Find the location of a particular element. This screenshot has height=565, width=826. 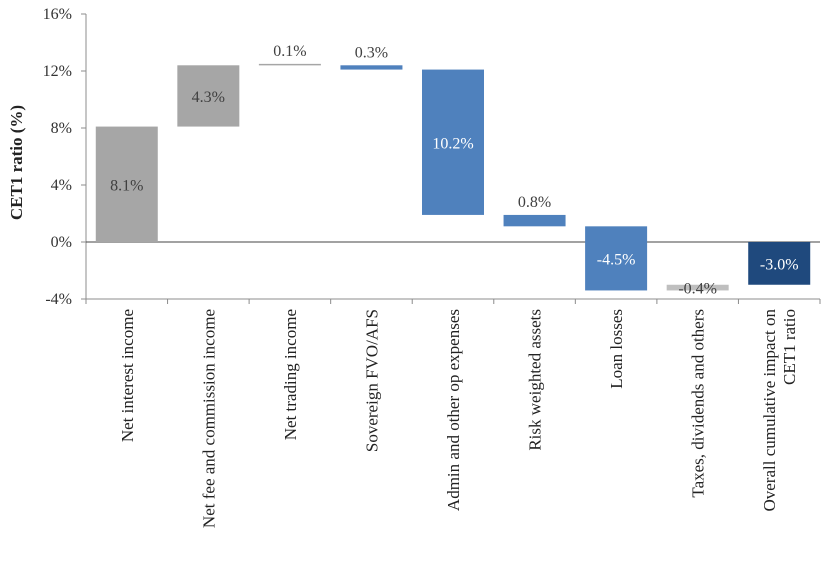

x-category-label: Net trading income is located at coordinates (290, 374).